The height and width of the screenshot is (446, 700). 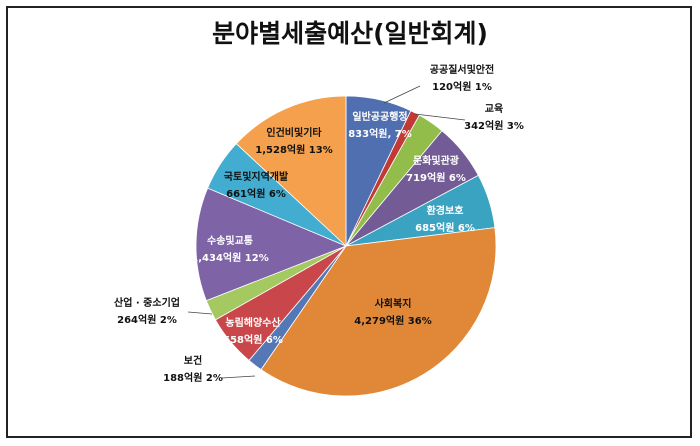 I want to click on slice-value-label: 833억원, 7%, so click(x=380, y=133).